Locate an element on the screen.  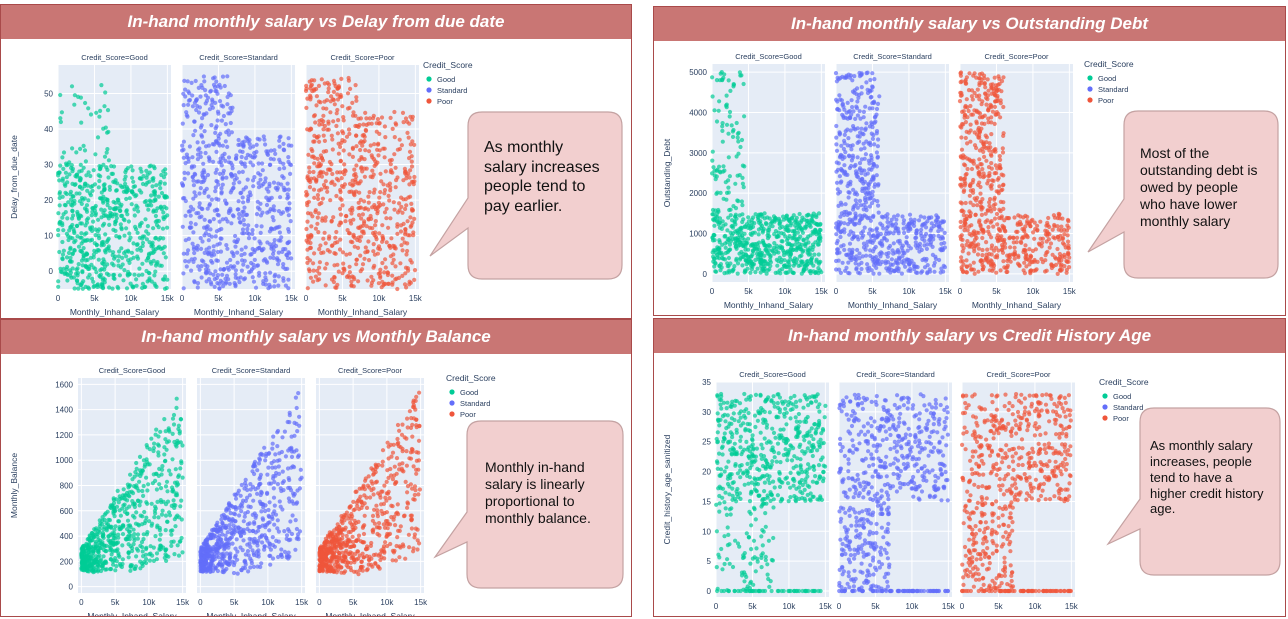
x-tick-label: 5k is located at coordinates (872, 291).